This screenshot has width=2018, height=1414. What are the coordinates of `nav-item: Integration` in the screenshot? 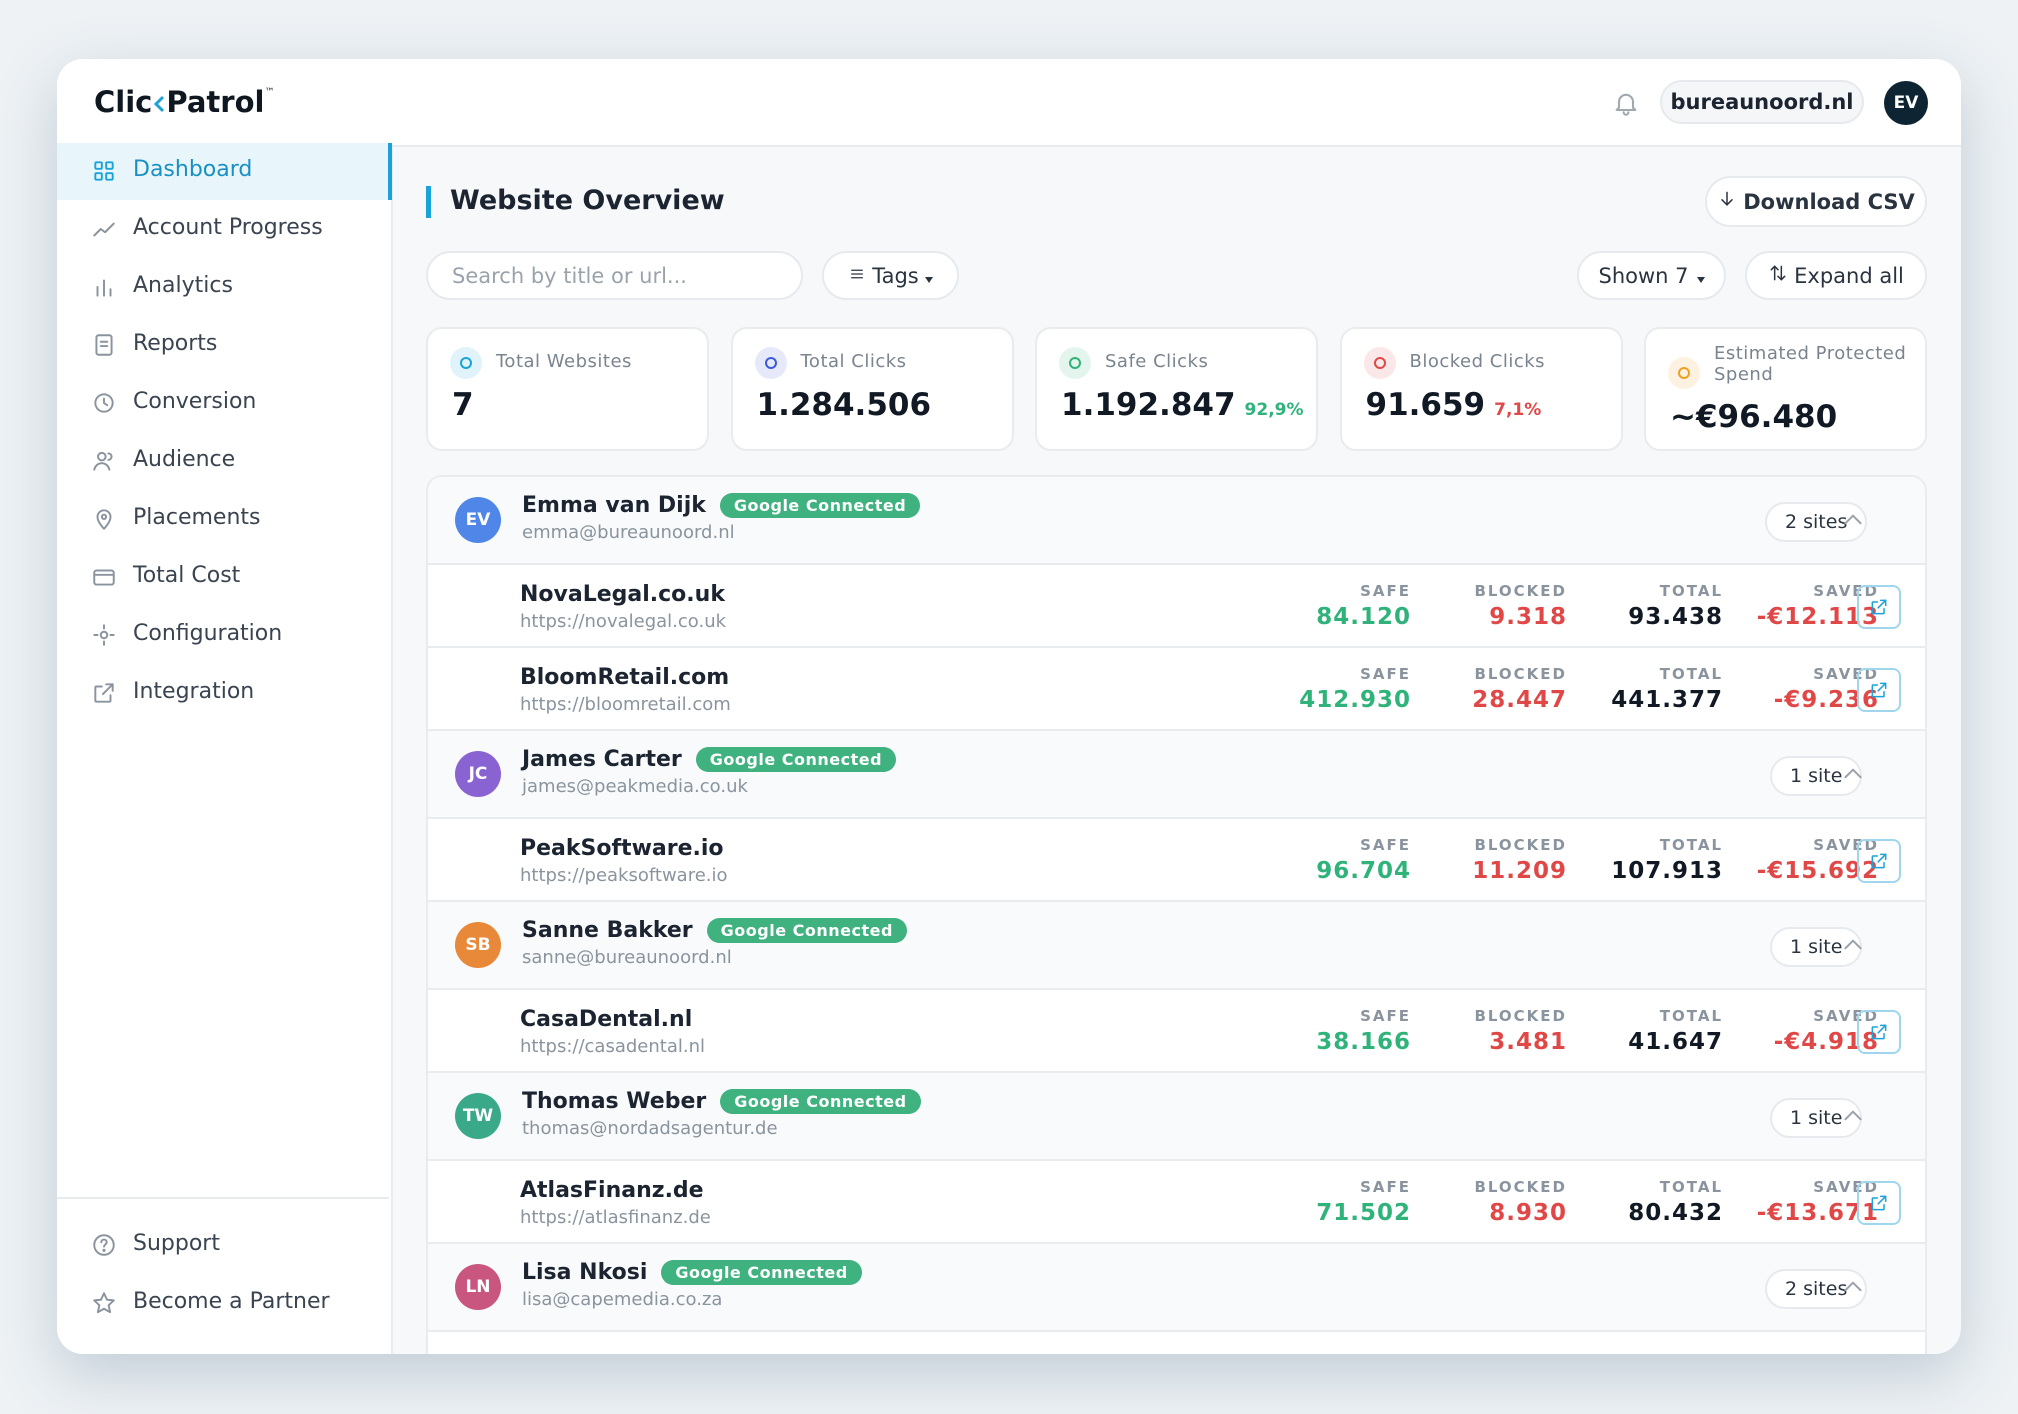 It's located at (194, 691).